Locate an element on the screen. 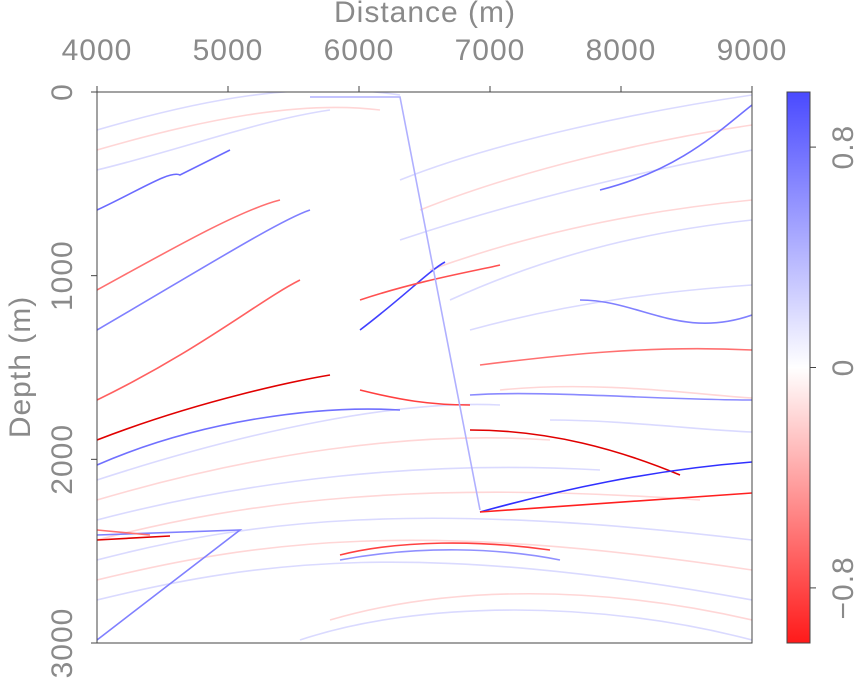 Image resolution: width=858 pixels, height=688 pixels. x-tick-label: 9000 is located at coordinates (752, 50).